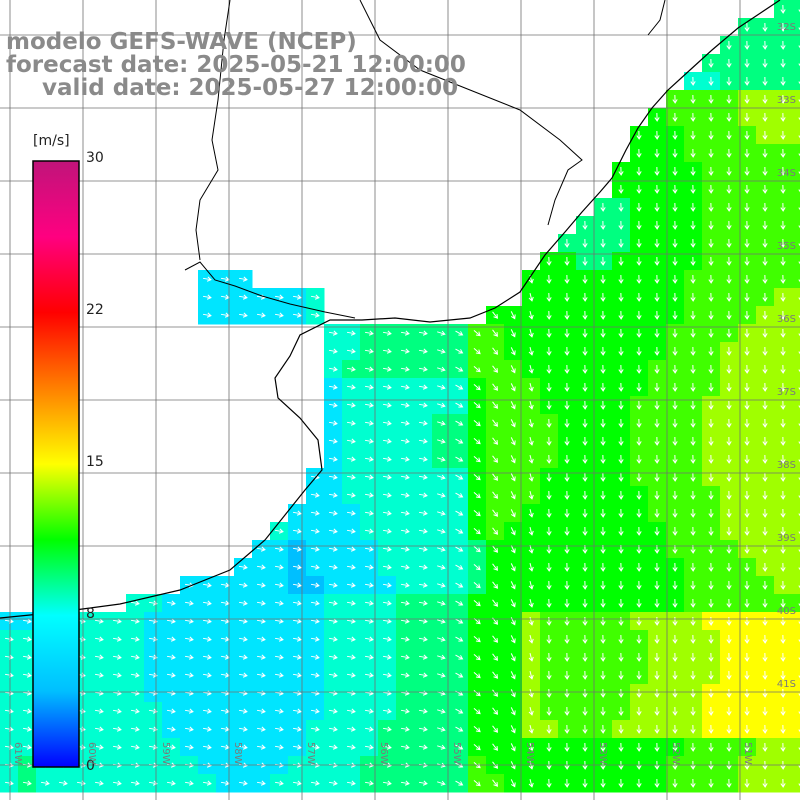  I want to click on lat-label: 32S, so click(786, 27).